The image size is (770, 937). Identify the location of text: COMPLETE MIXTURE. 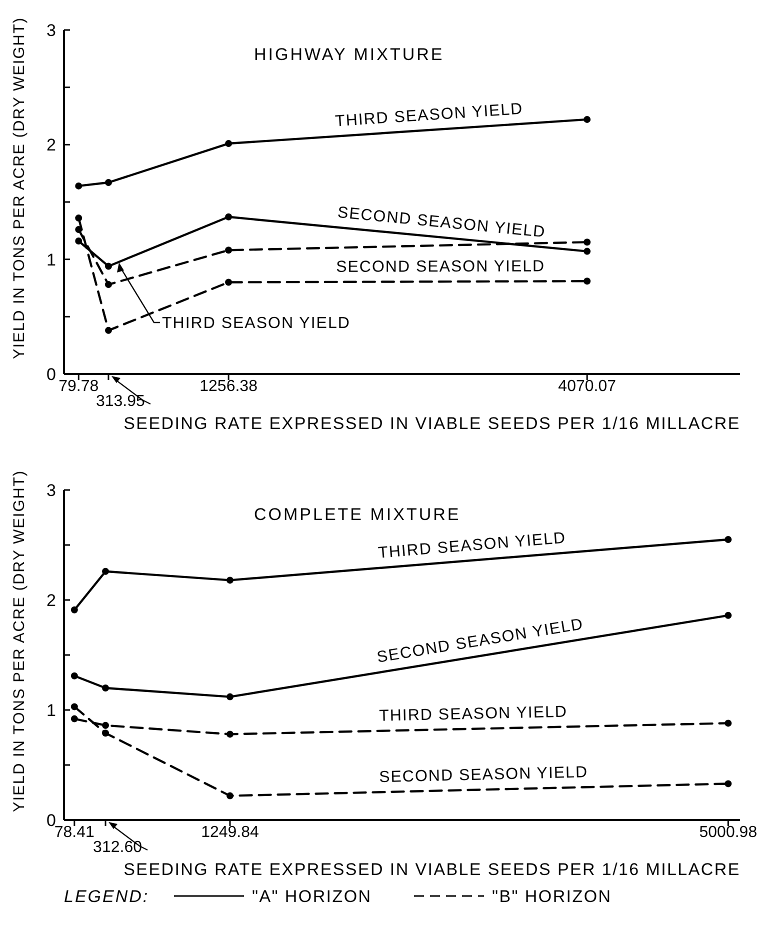
(357, 514).